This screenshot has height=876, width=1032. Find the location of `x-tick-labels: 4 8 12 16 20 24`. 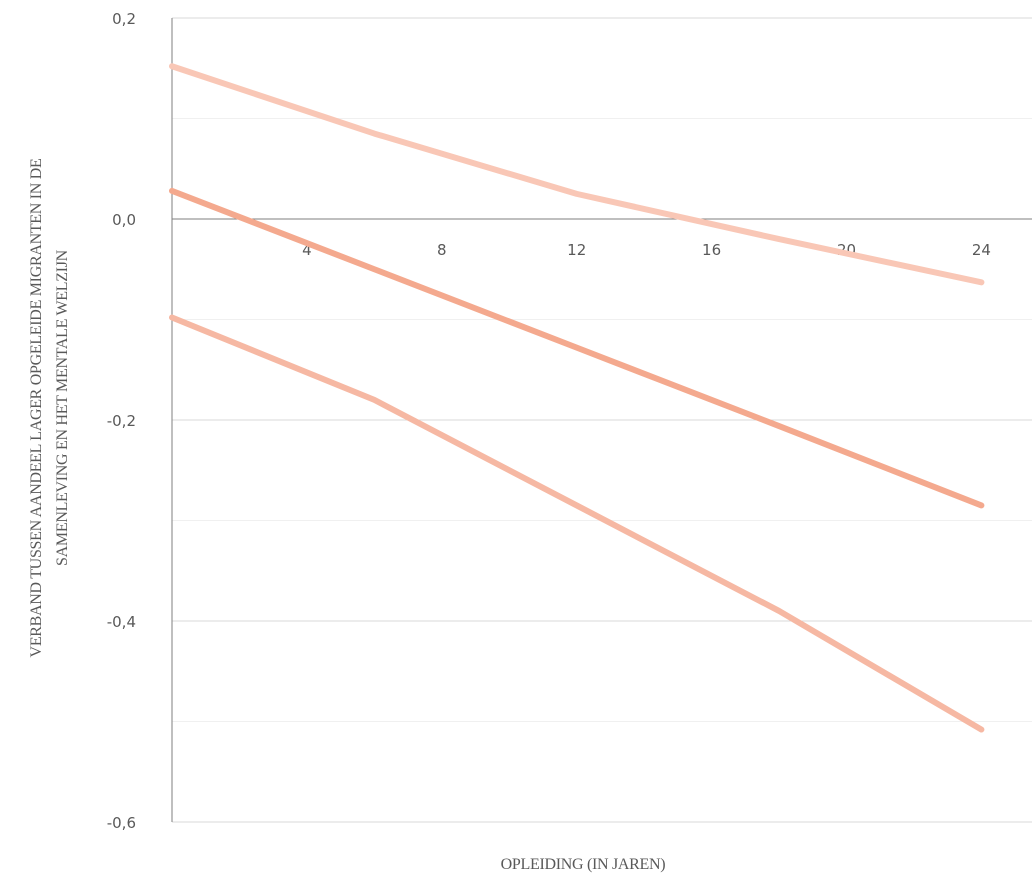

x-tick-labels: 4 8 12 16 20 24 is located at coordinates (646, 250).